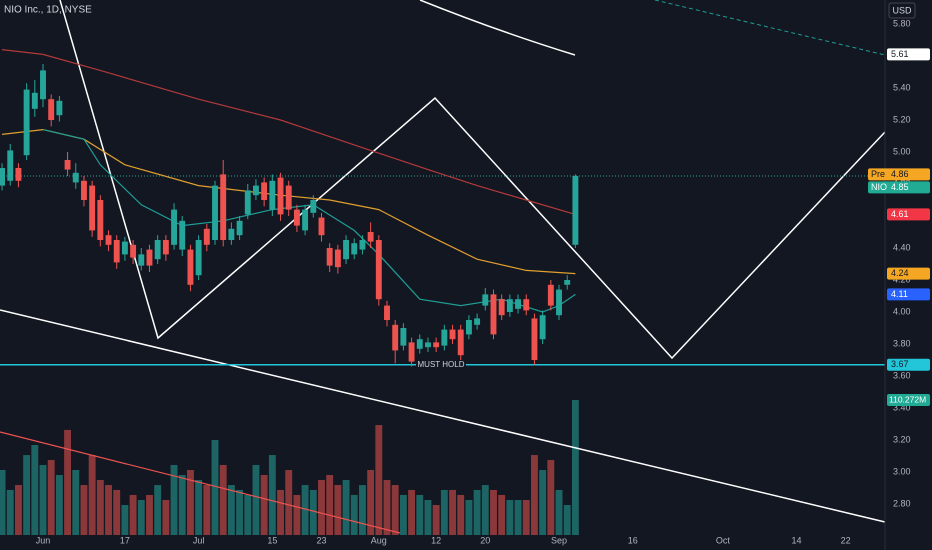 The image size is (932, 550). Describe the element at coordinates (900, 54) in the screenshot. I see `price-axis-label-value: 5.61` at that location.